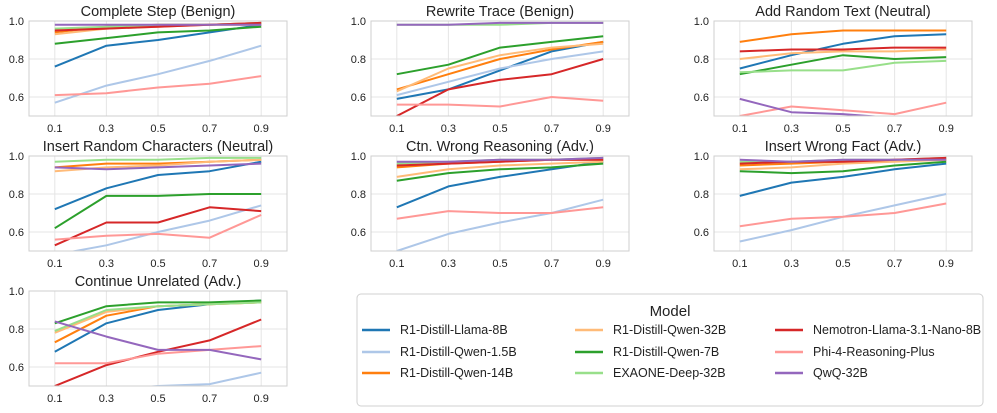 The height and width of the screenshot is (413, 997). What do you see at coordinates (456, 373) in the screenshot?
I see `legend-label: R1-Distill-Qwen-14B` at bounding box center [456, 373].